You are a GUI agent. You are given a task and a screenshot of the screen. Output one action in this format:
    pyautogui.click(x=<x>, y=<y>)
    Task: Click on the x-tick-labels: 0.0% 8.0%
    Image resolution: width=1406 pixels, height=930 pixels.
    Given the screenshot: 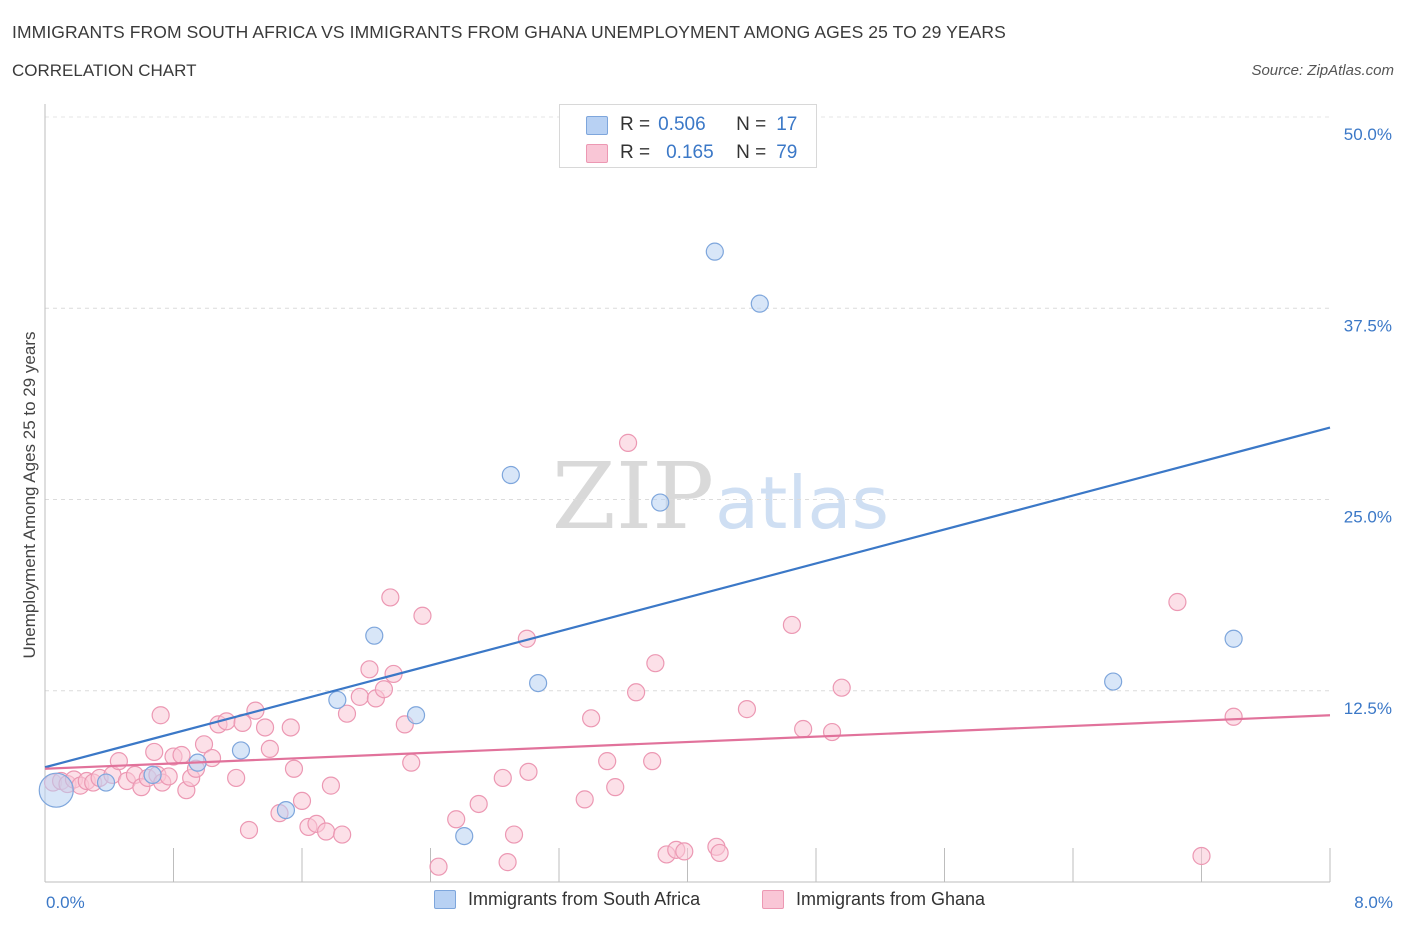 What is the action you would take?
    pyautogui.click(x=719, y=902)
    